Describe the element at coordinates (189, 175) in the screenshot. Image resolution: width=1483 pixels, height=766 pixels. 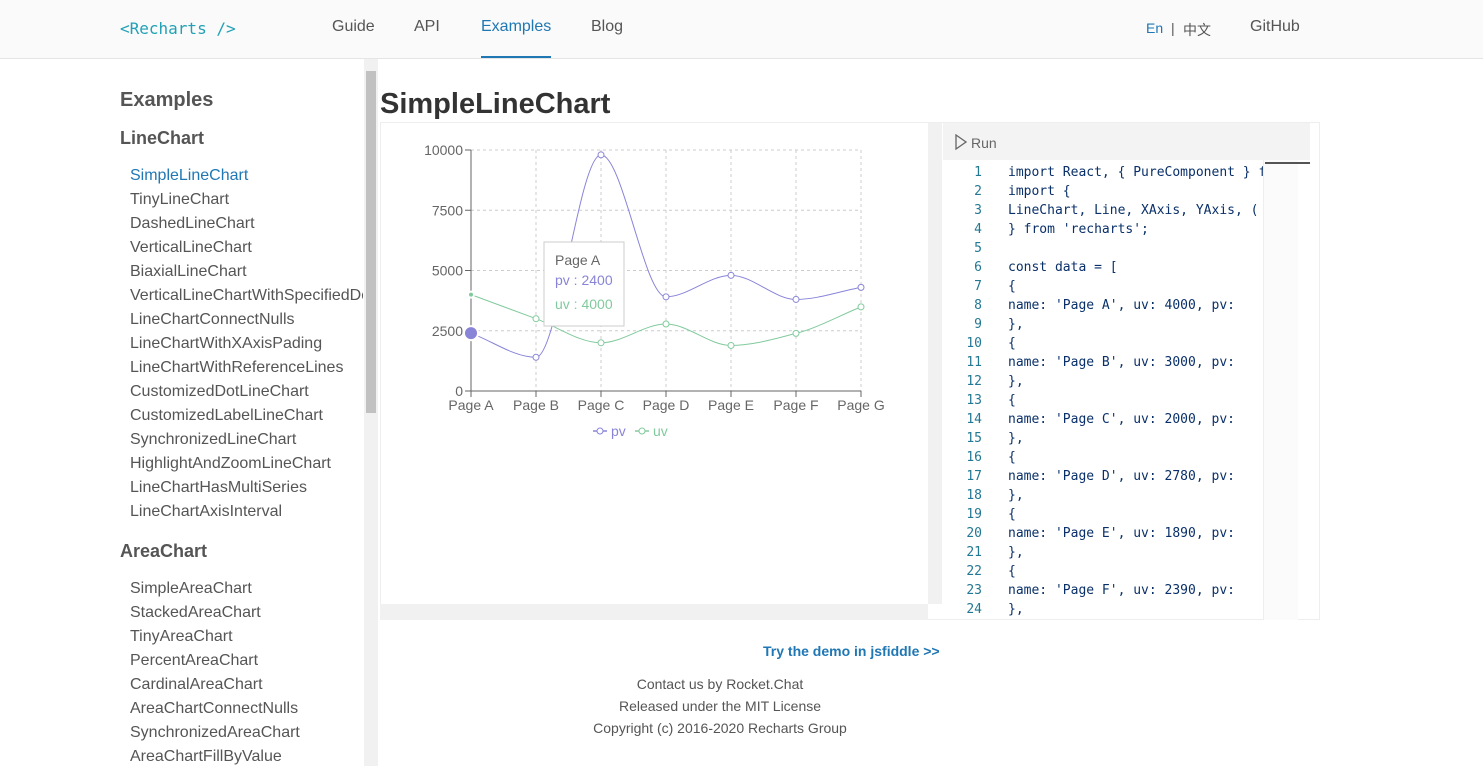
I see `sidebar-link: SimpleLineChart` at that location.